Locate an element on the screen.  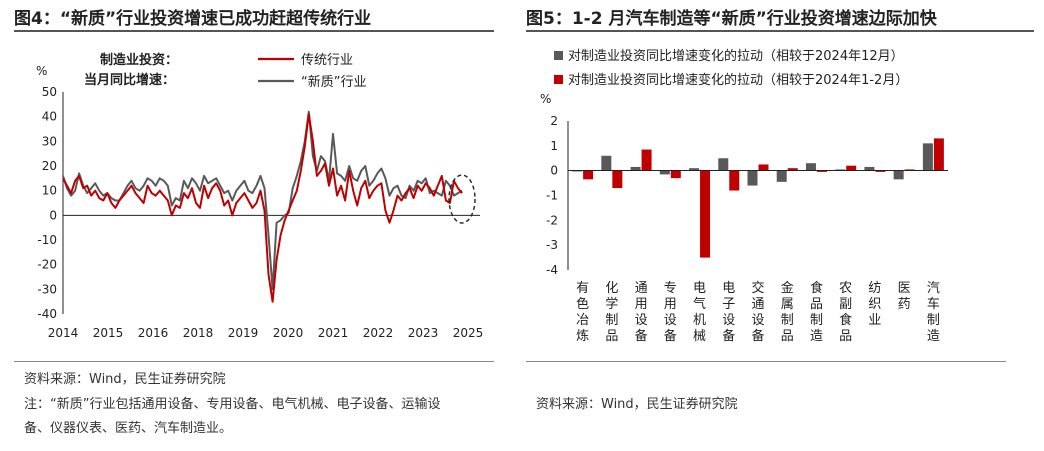
right-category-label: 纺织业 is located at coordinates (874, 304).